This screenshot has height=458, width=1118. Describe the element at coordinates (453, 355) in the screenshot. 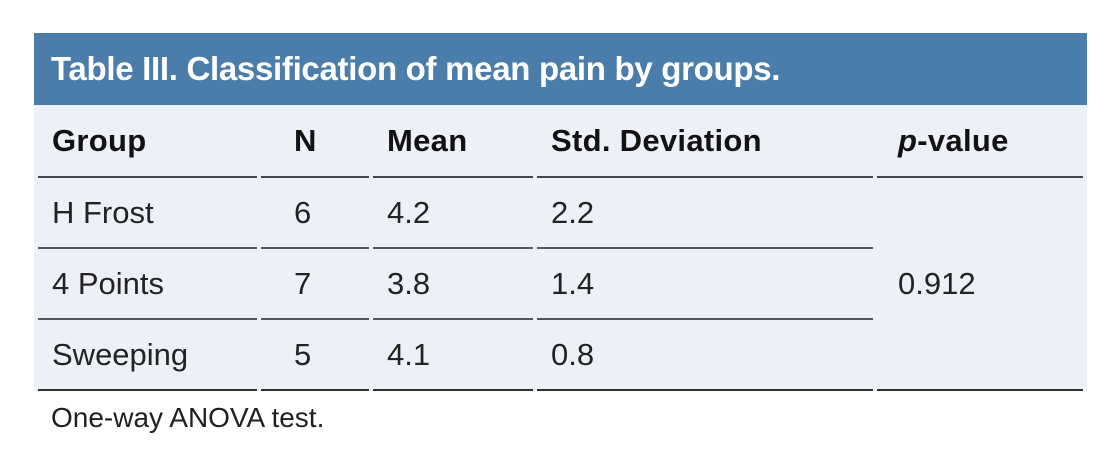

I see `cell-mean: 4.1` at that location.